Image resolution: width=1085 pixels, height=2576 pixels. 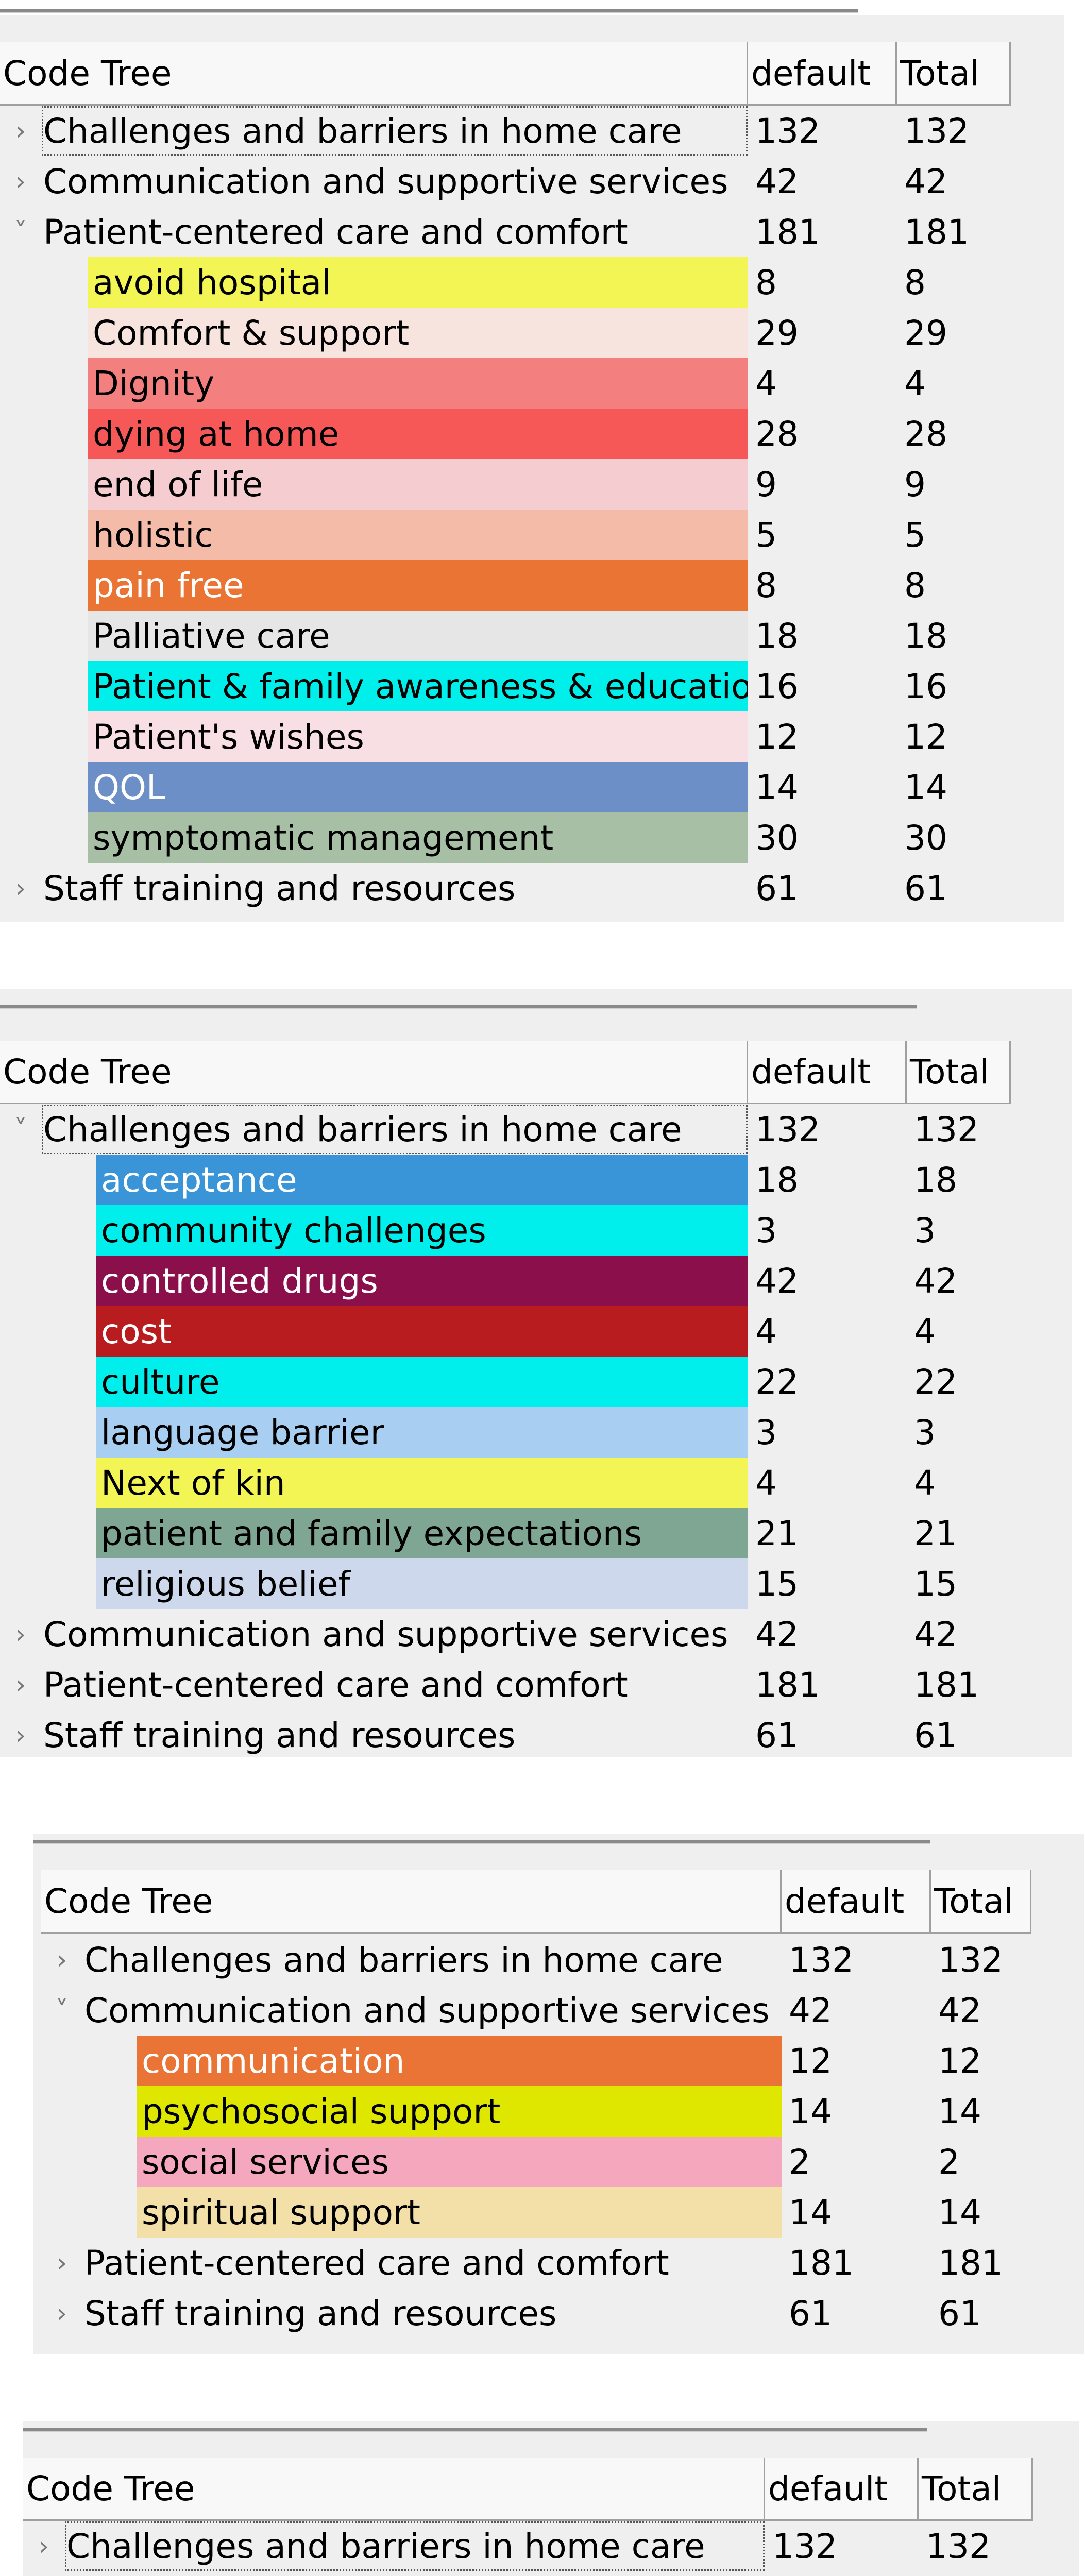 I want to click on code-label: social services, so click(x=459, y=2162).